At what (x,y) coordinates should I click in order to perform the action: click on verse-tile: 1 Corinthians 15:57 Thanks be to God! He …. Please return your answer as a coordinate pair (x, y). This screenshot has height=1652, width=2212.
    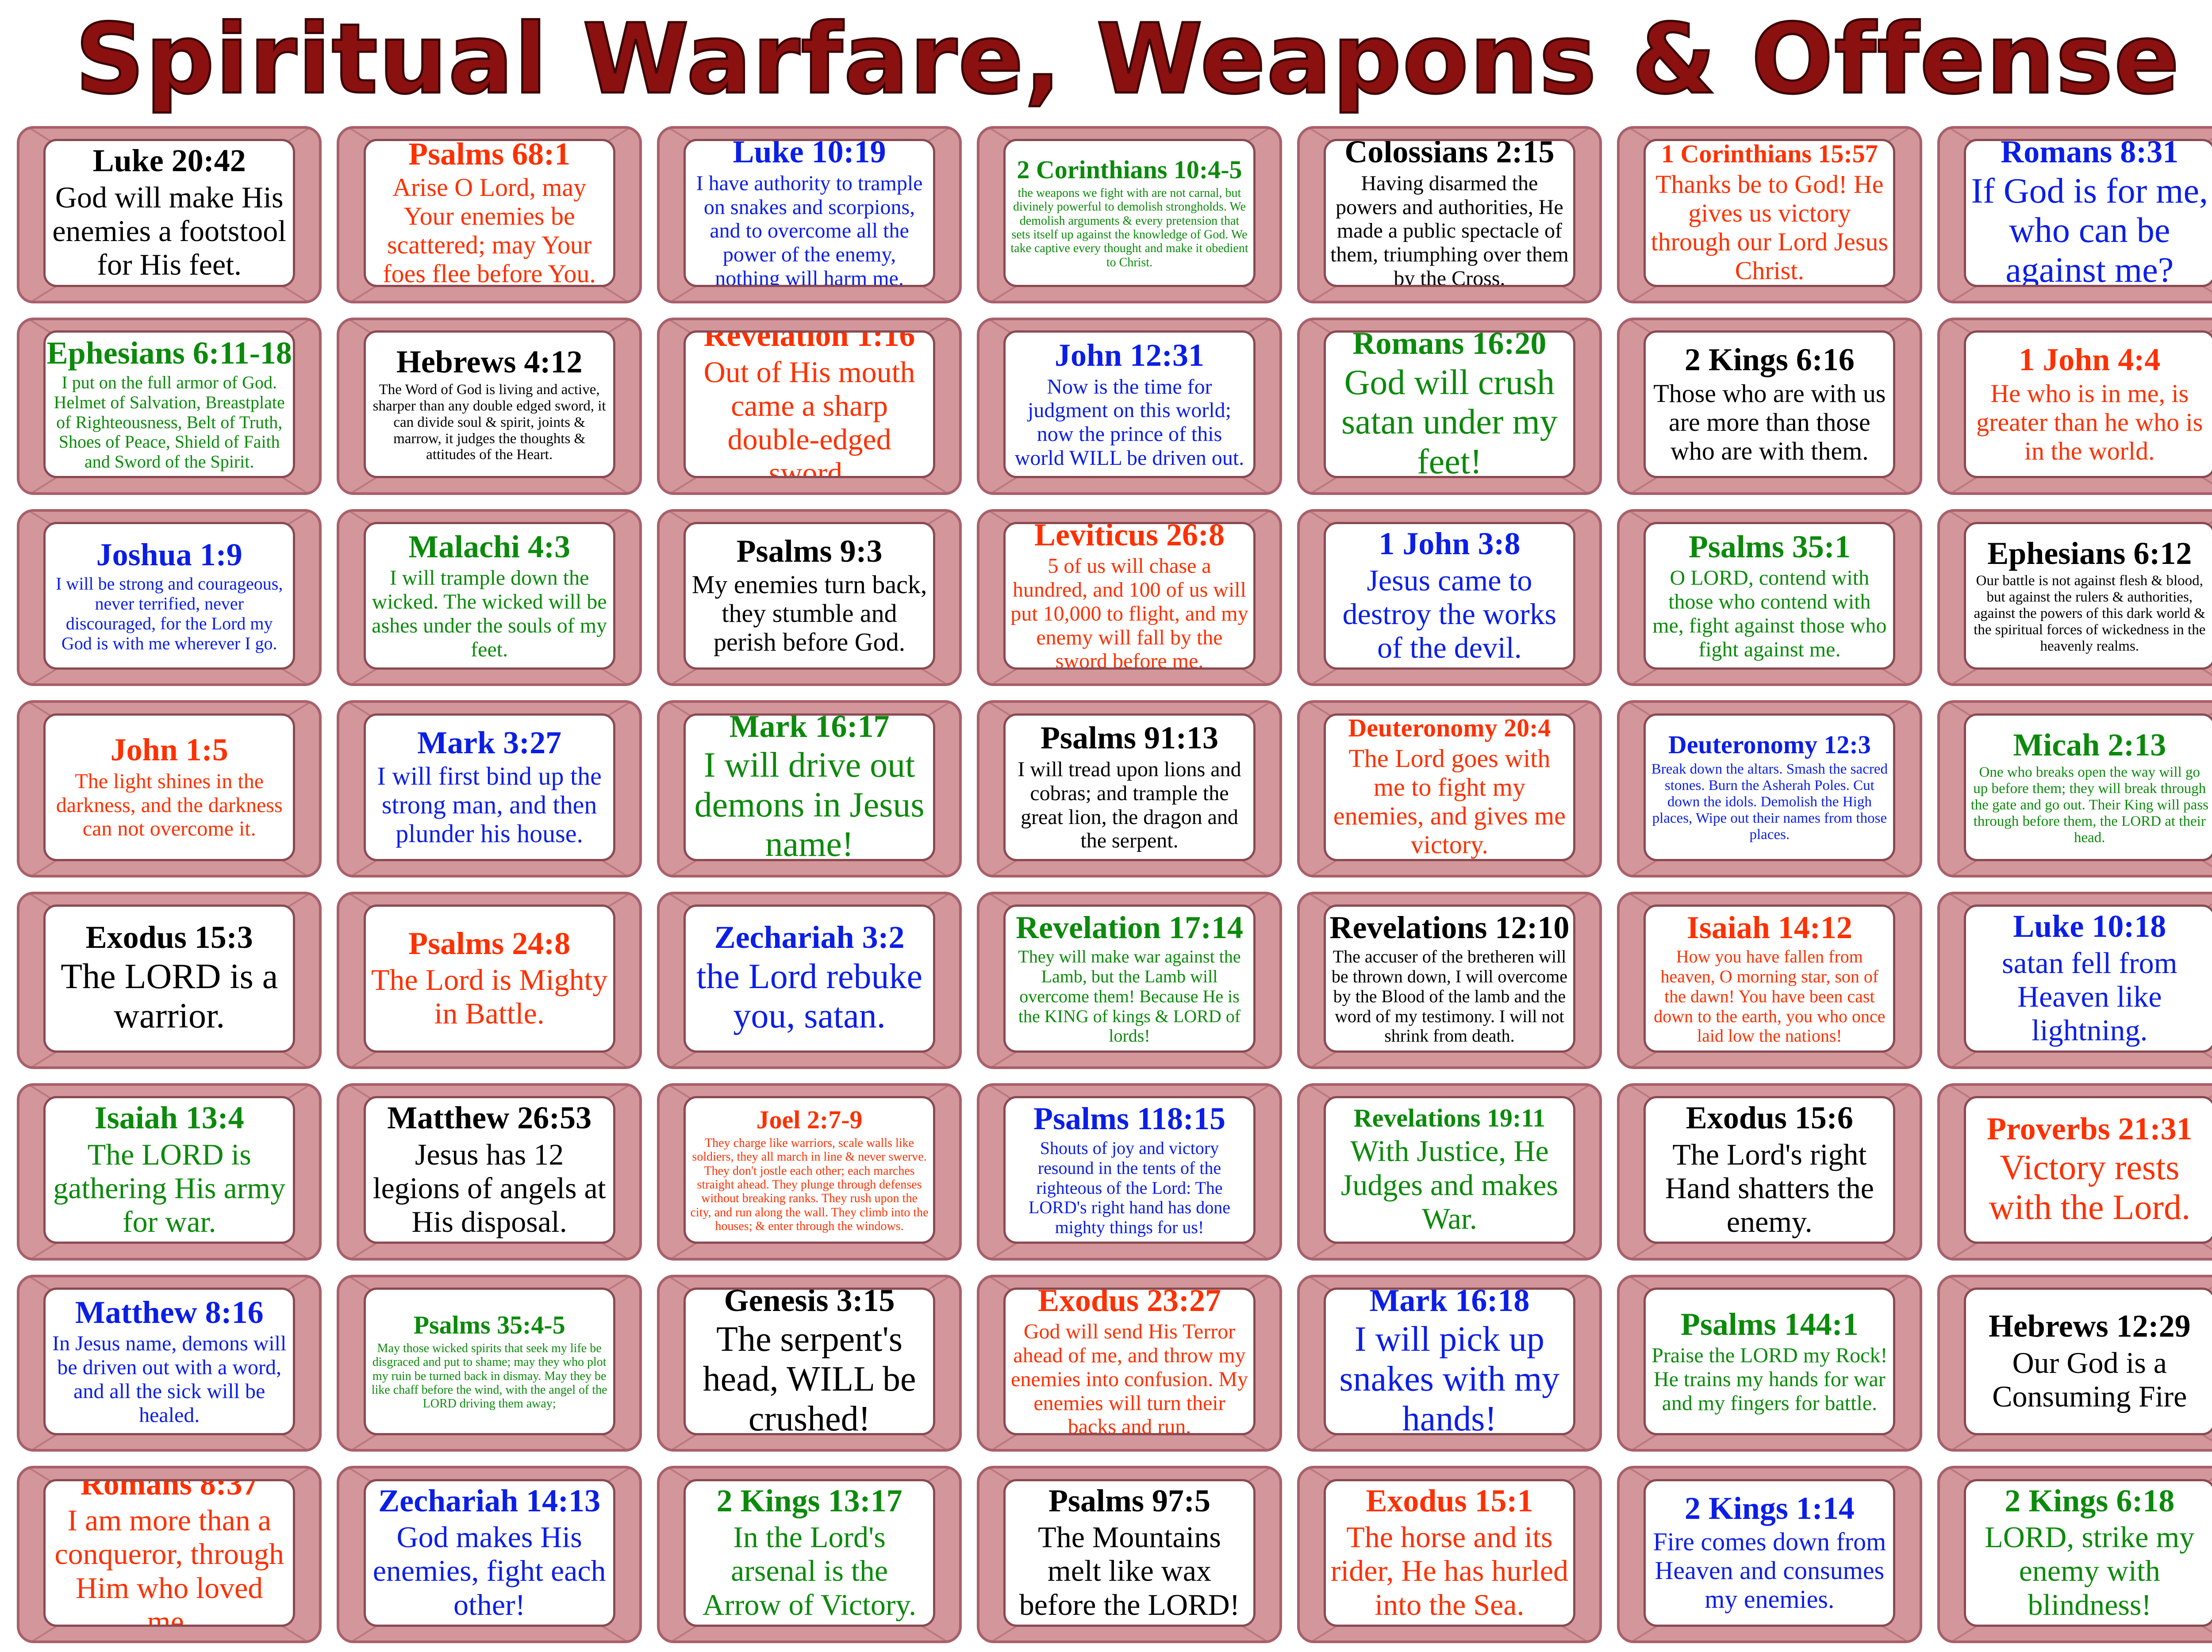
    Looking at the image, I should click on (1770, 214).